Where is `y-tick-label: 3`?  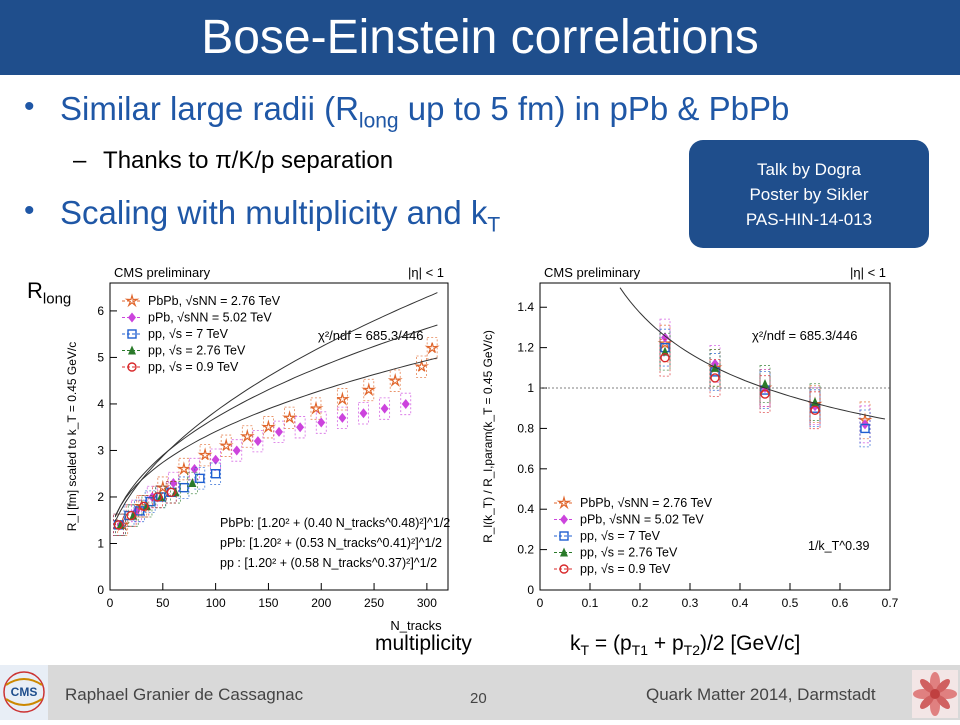
y-tick-label: 3 is located at coordinates (100, 450).